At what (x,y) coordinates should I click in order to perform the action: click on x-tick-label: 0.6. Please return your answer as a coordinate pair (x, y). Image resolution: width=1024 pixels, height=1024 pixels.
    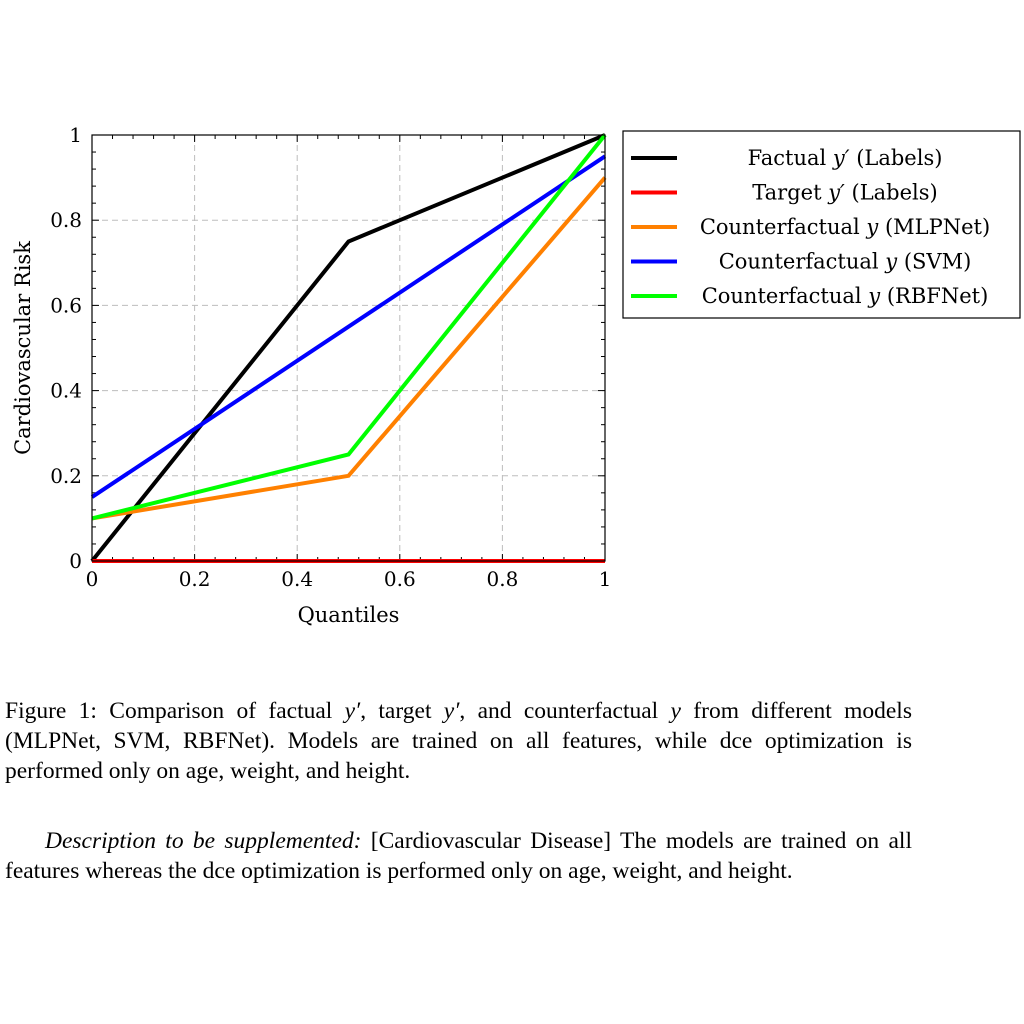
    Looking at the image, I should click on (400, 579).